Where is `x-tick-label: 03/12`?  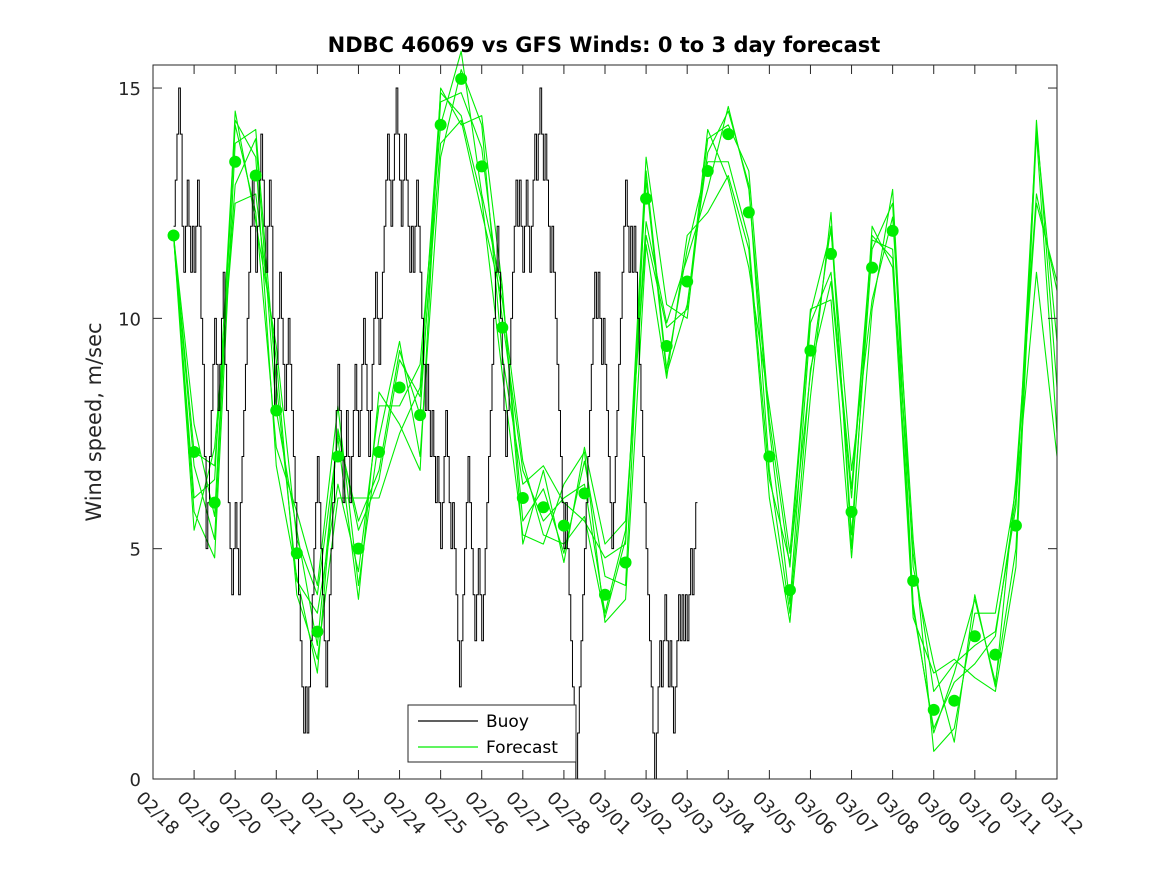
x-tick-label: 03/12 is located at coordinates (1061, 814).